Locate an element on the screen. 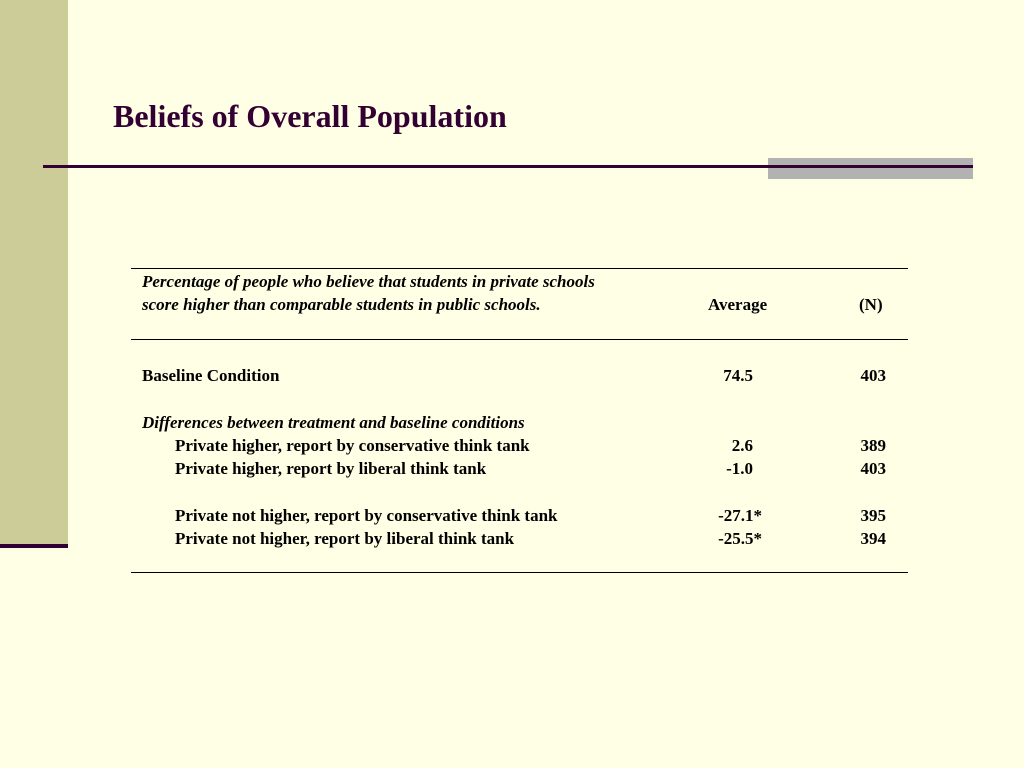 The height and width of the screenshot is (768, 1024). table-row-average: -27.1* is located at coordinates (740, 515).